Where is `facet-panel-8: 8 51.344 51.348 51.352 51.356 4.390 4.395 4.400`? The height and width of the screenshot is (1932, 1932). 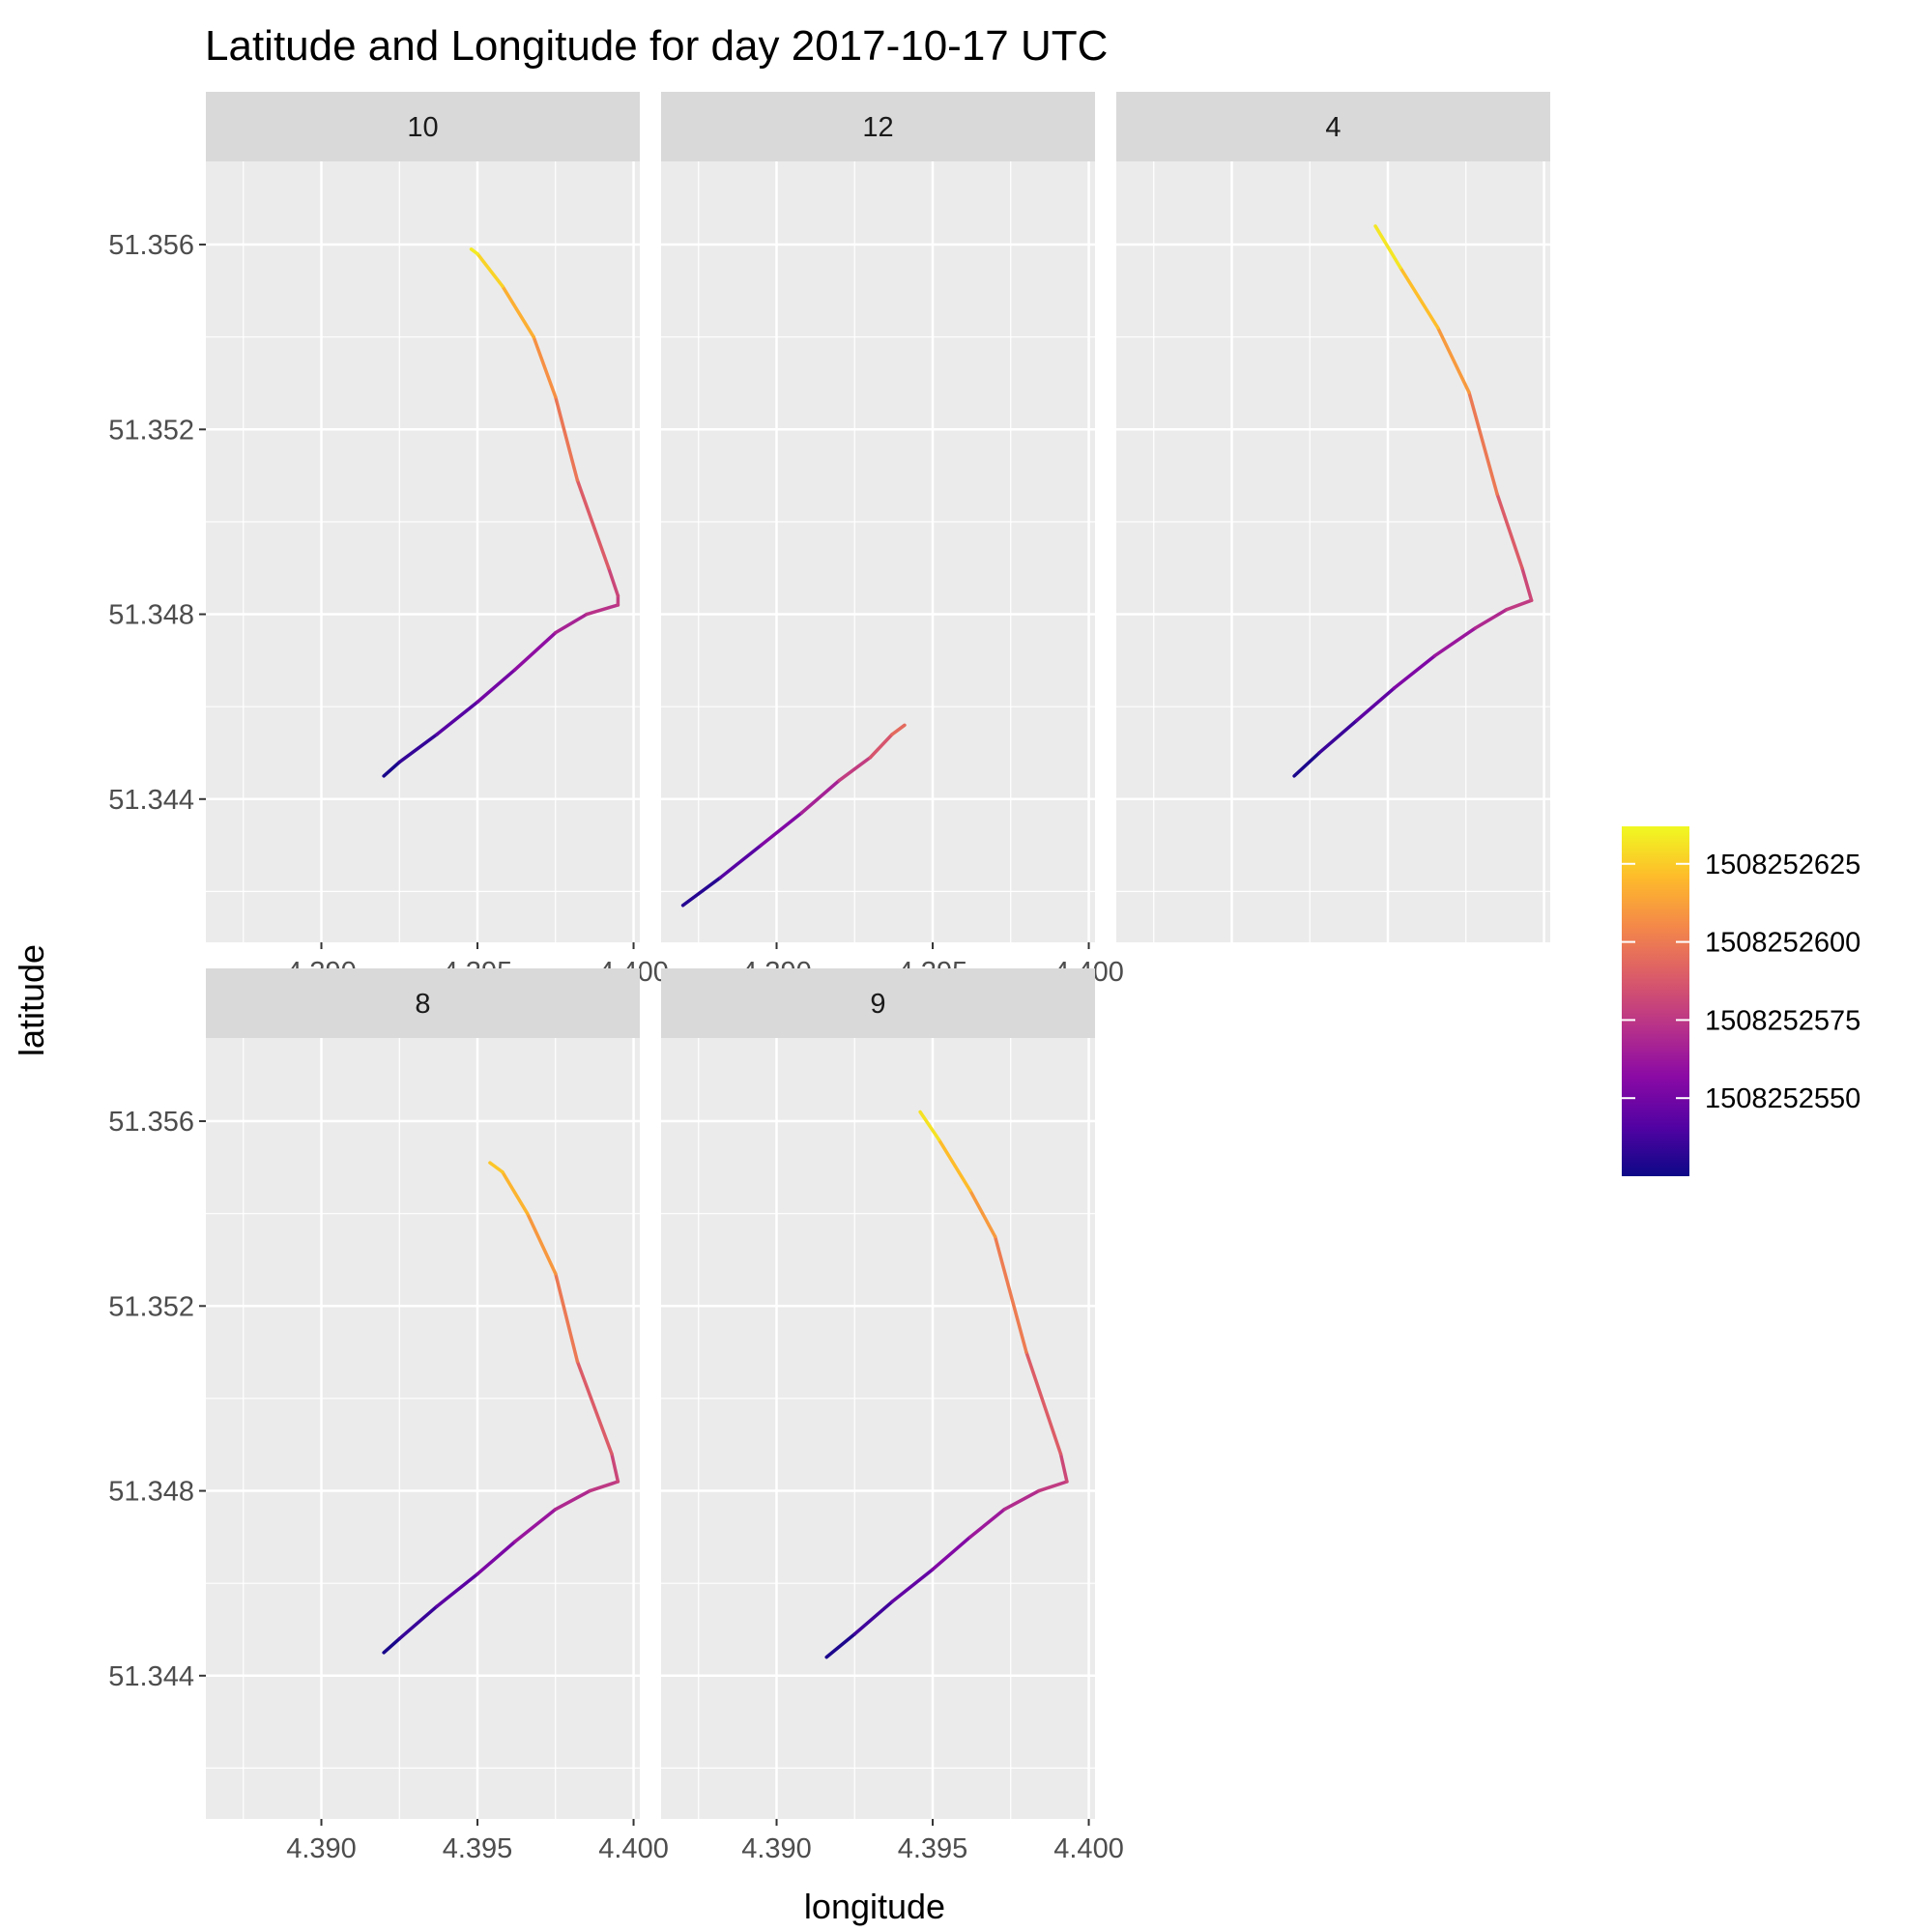
facet-panel-8: 8 51.344 51.348 51.352 51.356 4.390 4.395 4.400 is located at coordinates (388, 1416).